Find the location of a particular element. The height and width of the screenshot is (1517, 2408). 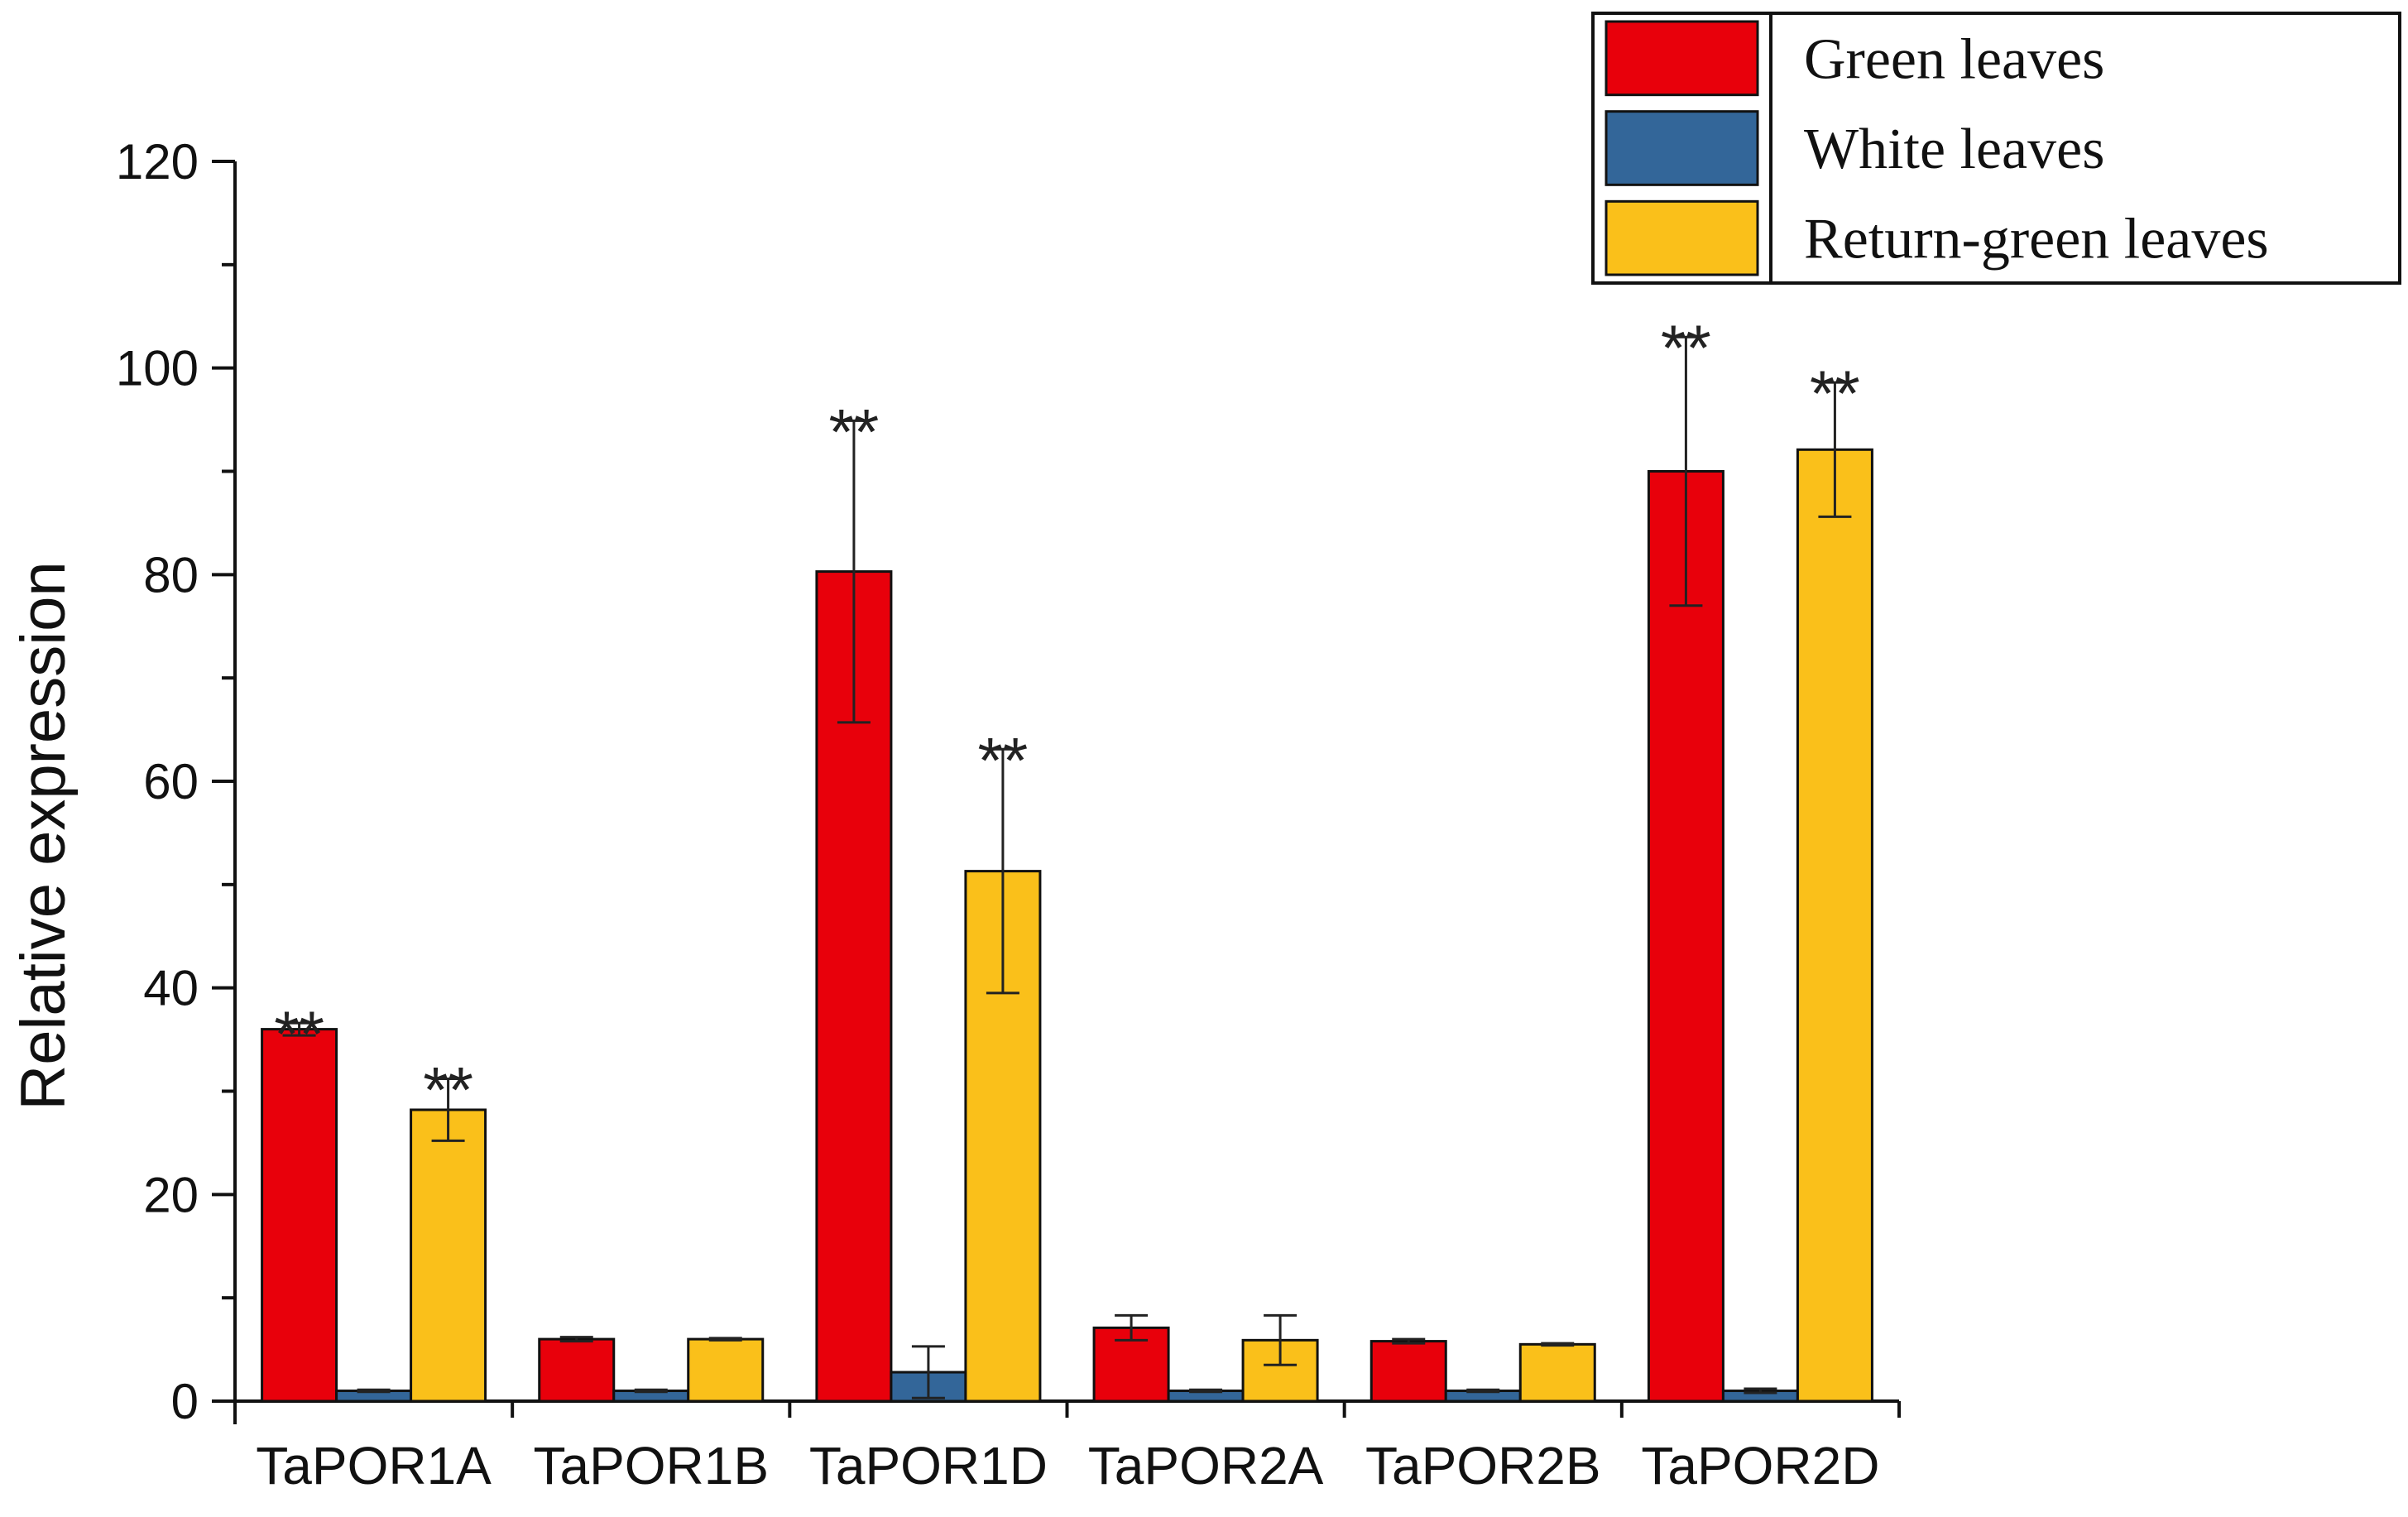

x-tick-label: TaPOR1B is located at coordinates (651, 1465).